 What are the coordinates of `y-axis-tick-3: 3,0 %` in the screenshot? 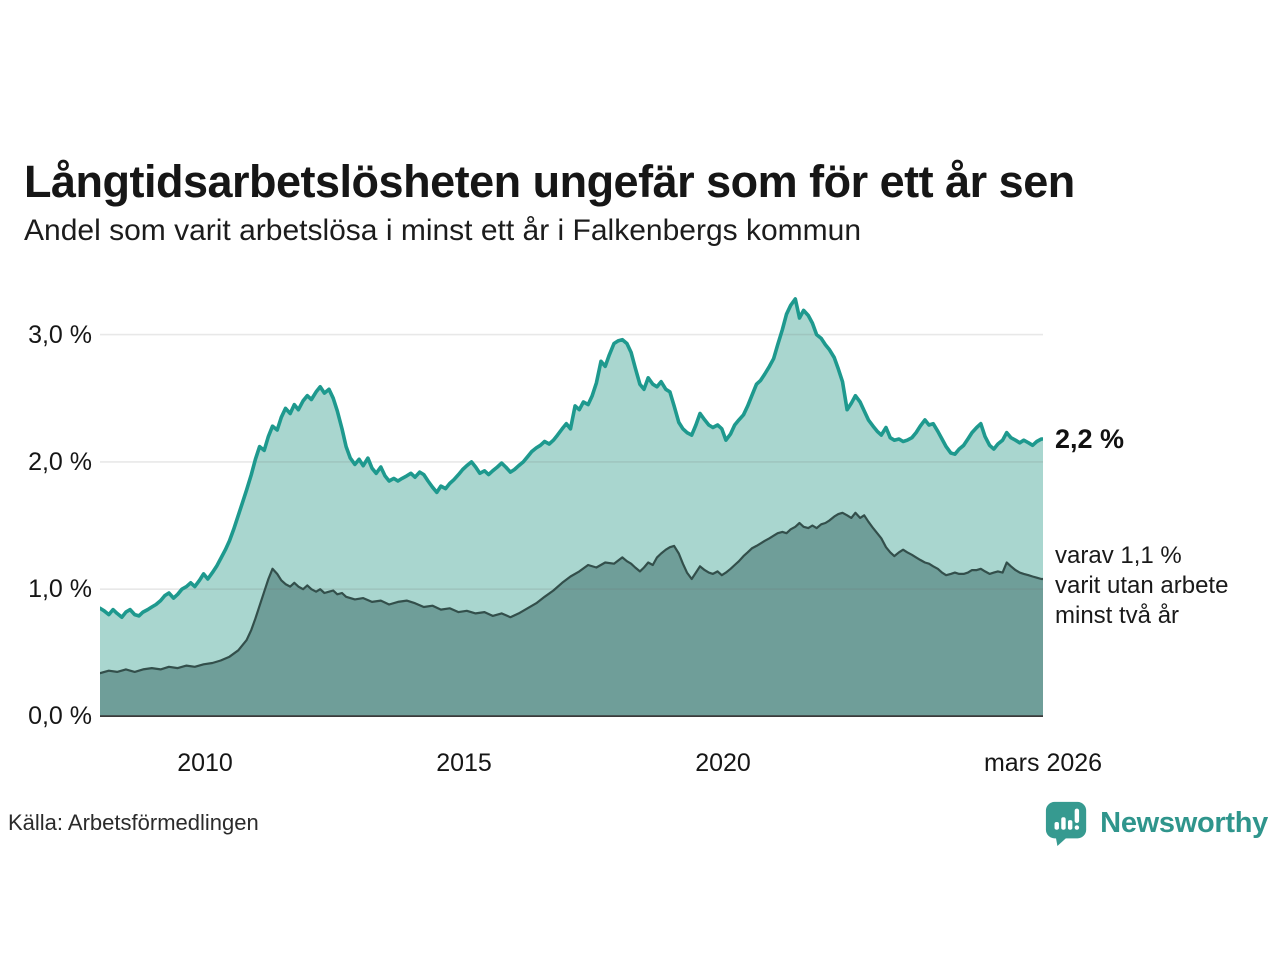 It's located at (60, 335).